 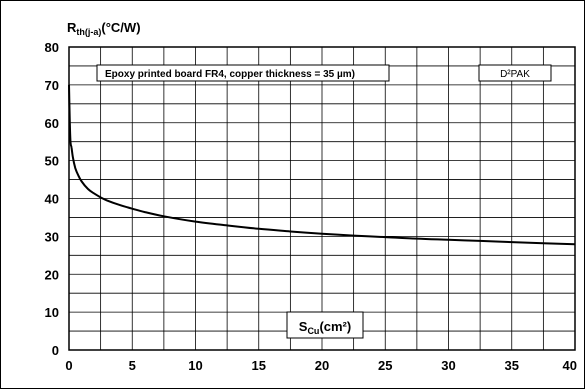 What do you see at coordinates (52, 123) in the screenshot?
I see `y-tick-label: 60` at bounding box center [52, 123].